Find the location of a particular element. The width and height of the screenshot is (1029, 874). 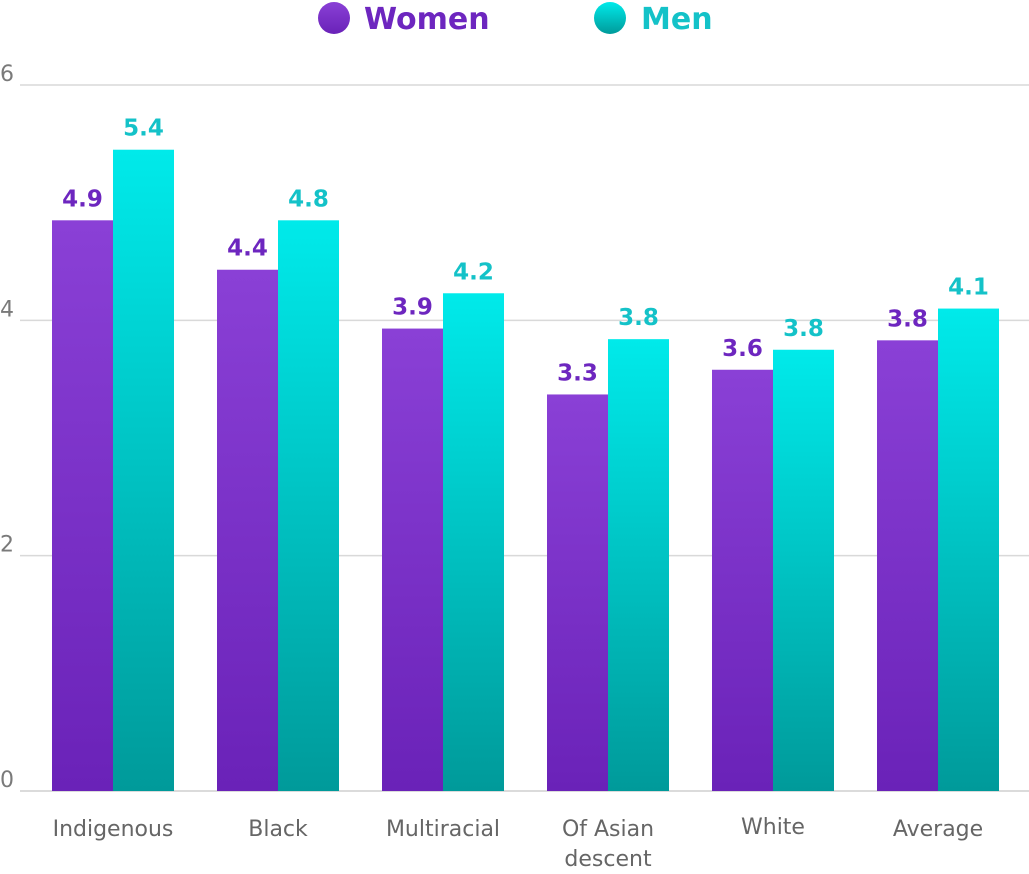

value-label-men: 4.1 is located at coordinates (968, 288).